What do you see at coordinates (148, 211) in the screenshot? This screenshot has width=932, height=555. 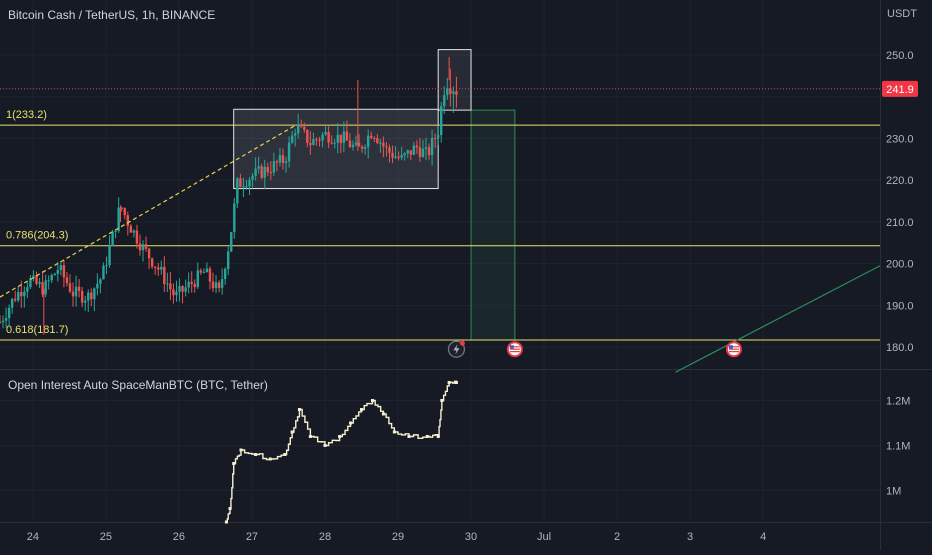 I see `trendline` at bounding box center [148, 211].